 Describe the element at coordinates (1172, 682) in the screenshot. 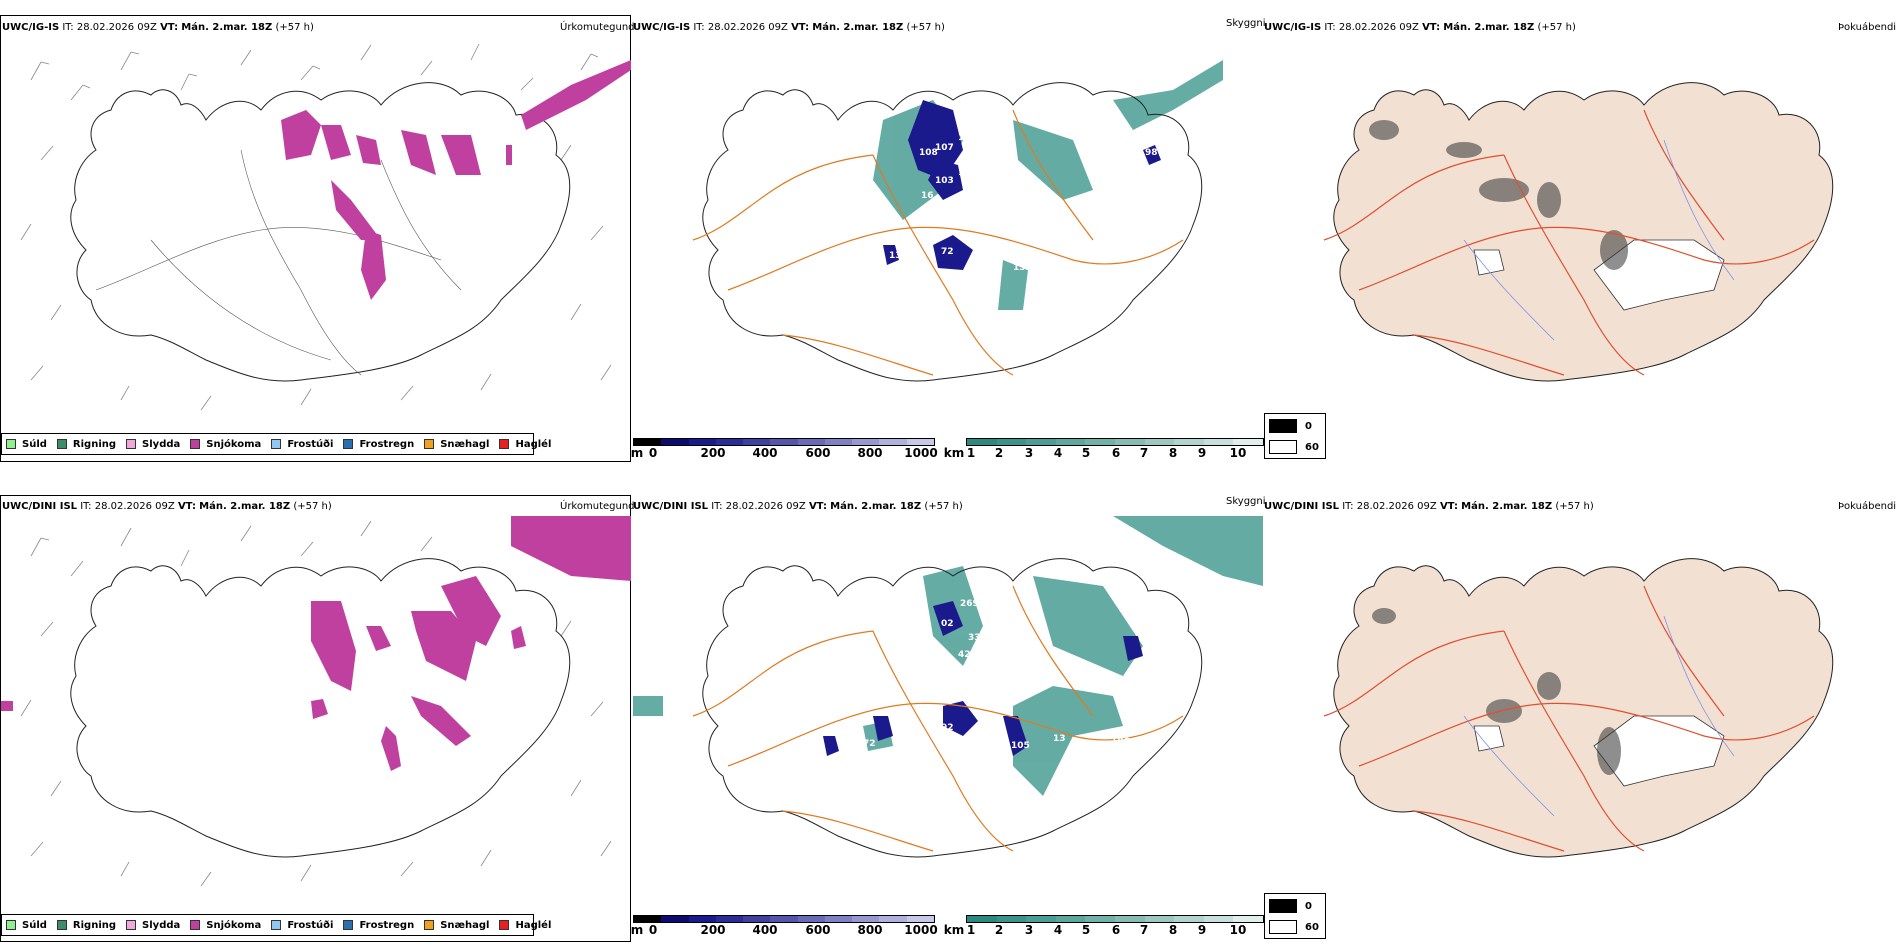

I see `value-label: 661` at that location.